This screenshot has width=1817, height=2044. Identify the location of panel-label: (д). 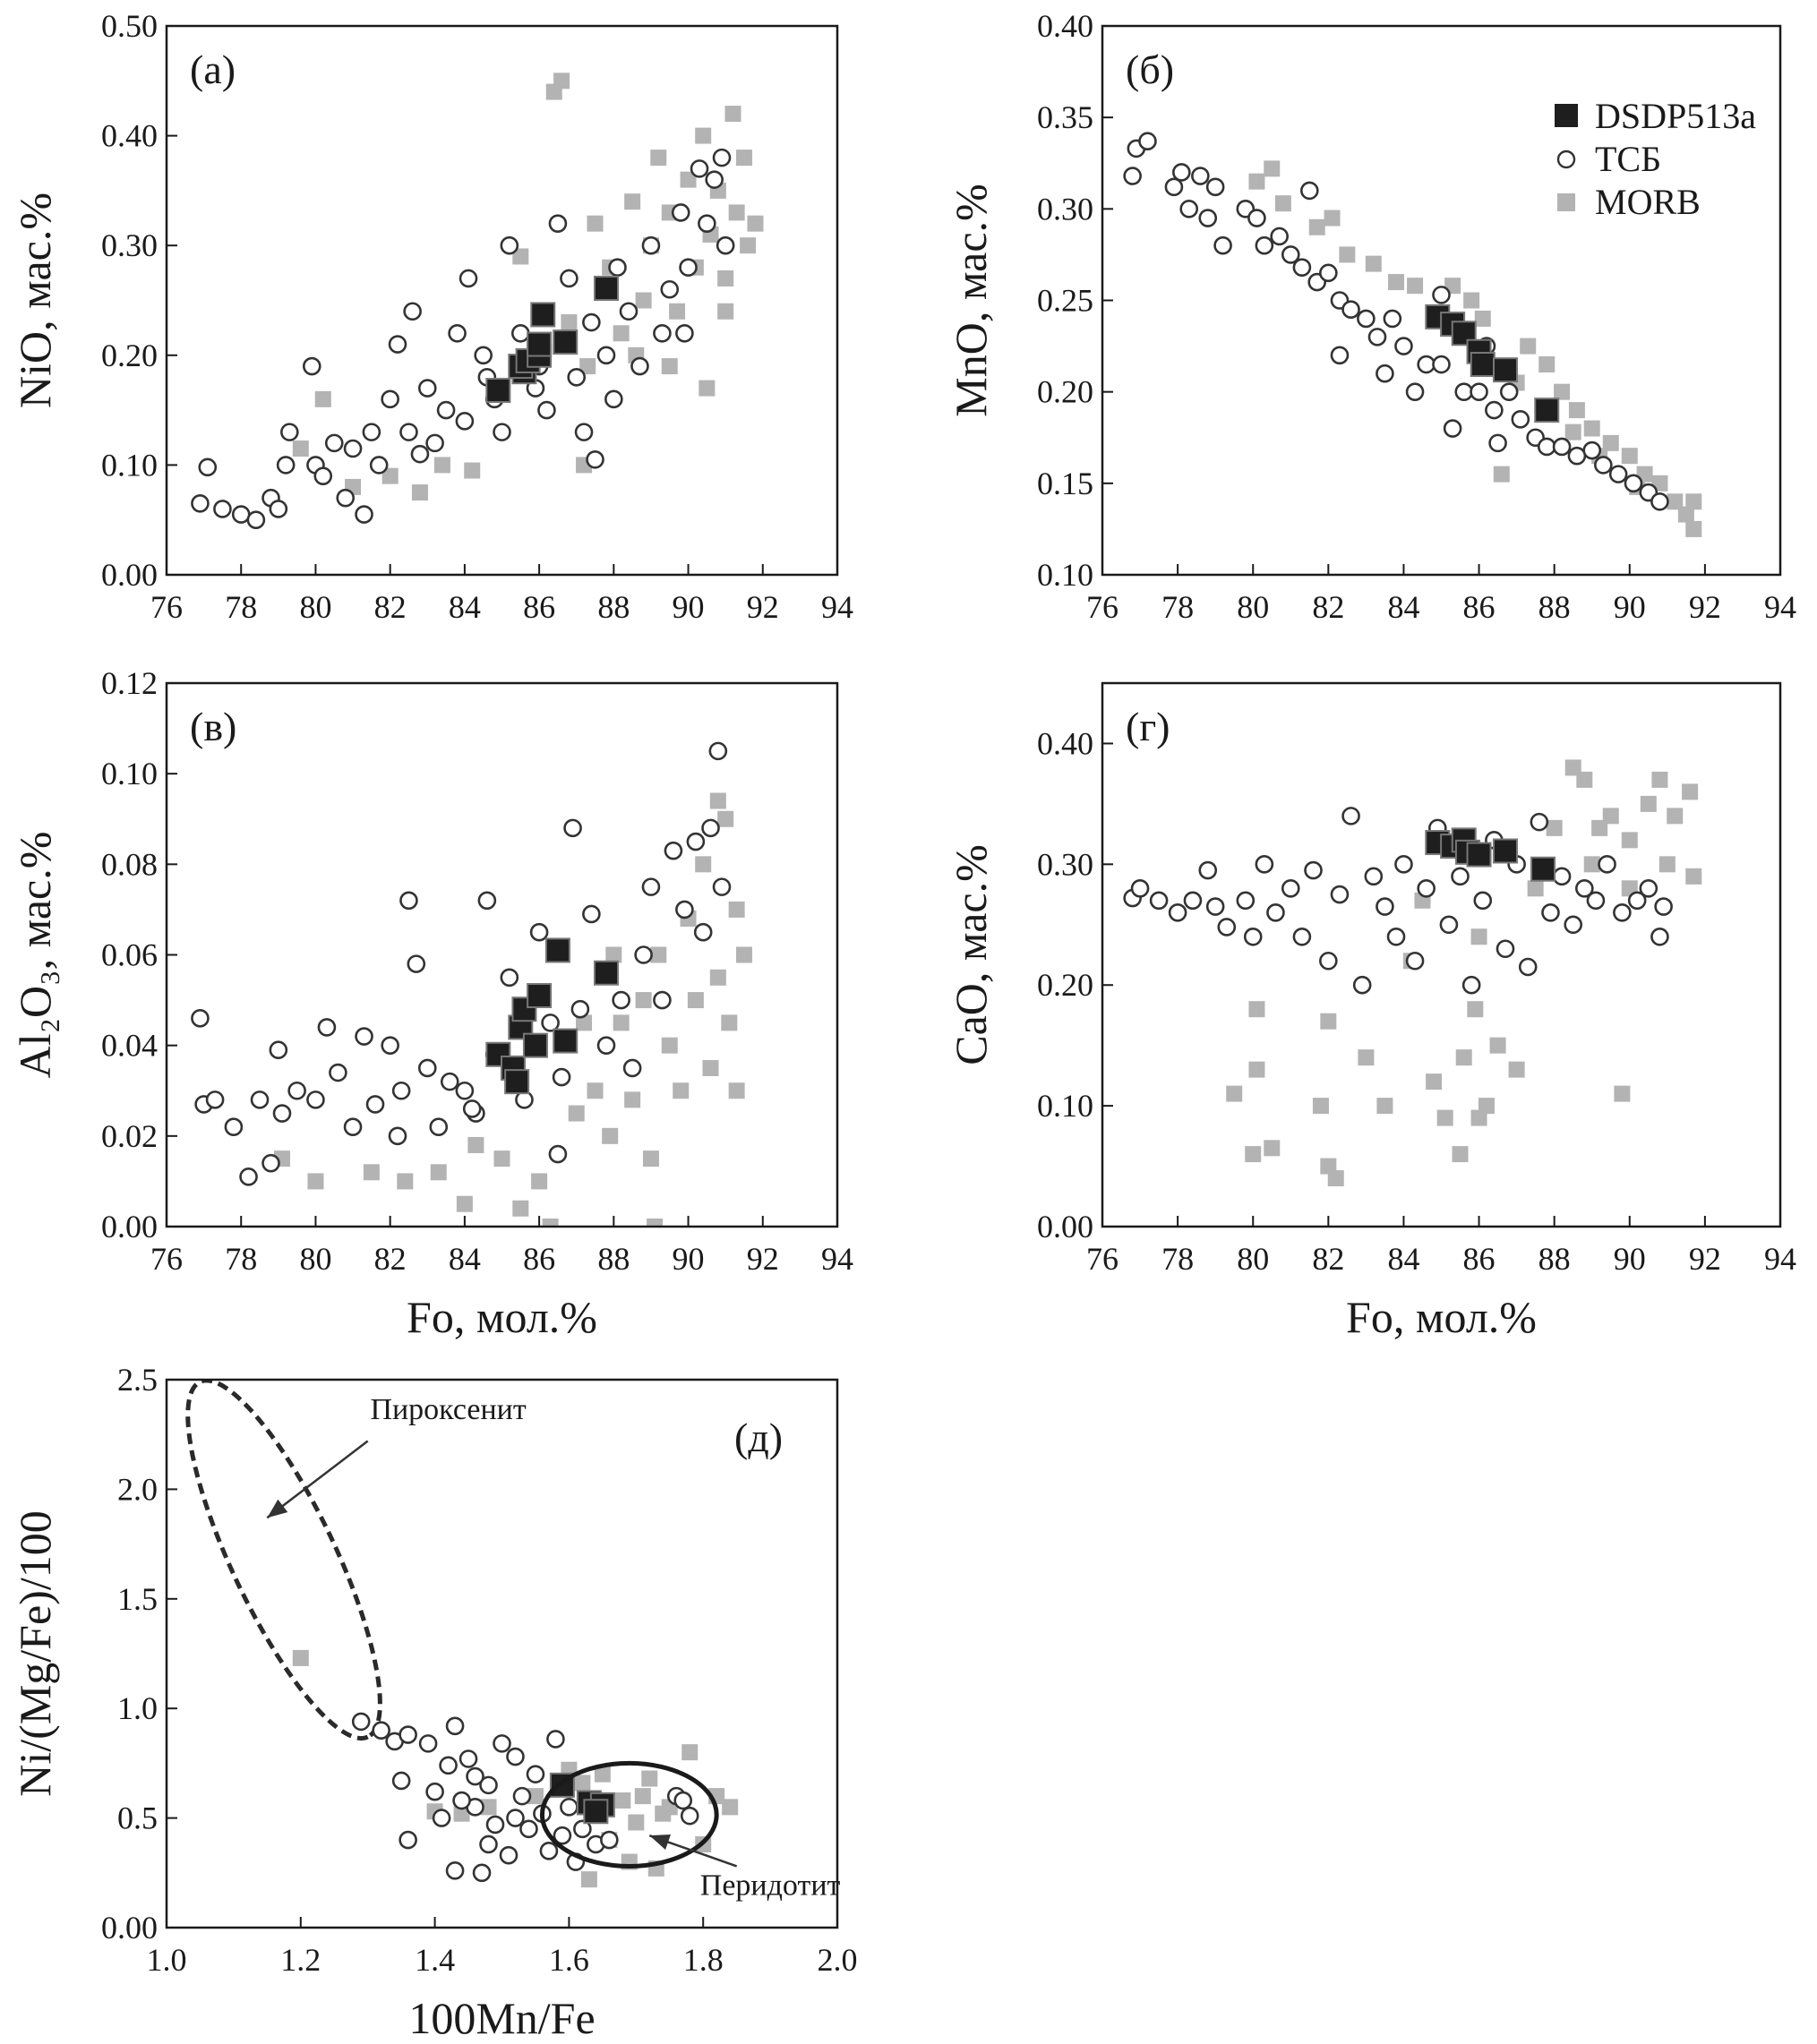
(758, 1437).